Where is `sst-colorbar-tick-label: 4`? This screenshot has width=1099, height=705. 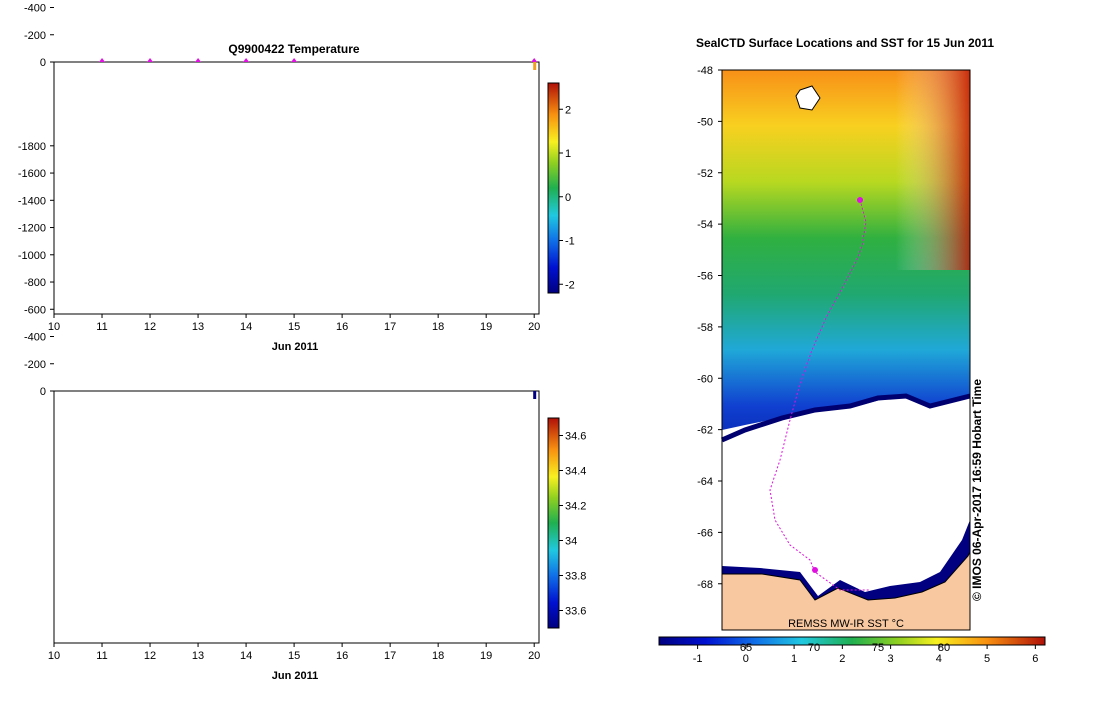 sst-colorbar-tick-label: 4 is located at coordinates (939, 659).